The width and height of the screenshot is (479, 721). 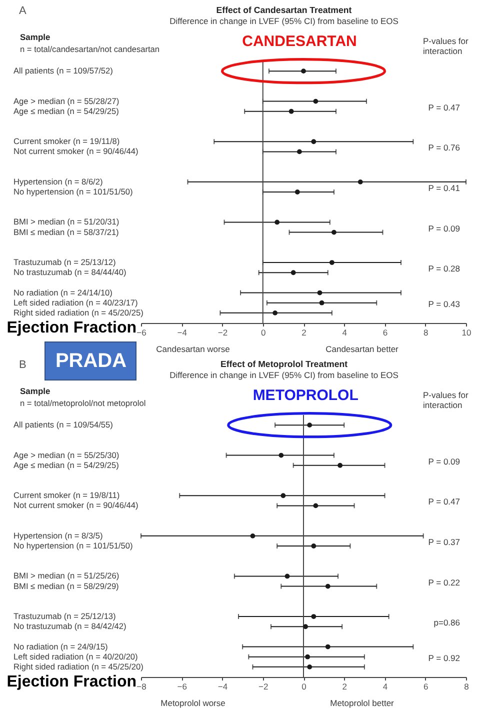 I want to click on y-tick-label: All patients (n = 109/57/52), so click(x=64, y=71).